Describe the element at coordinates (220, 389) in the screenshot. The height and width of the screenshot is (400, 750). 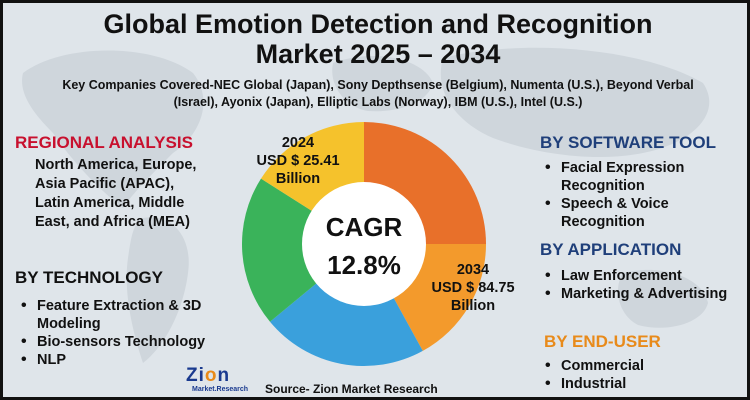
I see `logo-subtitle: Market.Research` at that location.